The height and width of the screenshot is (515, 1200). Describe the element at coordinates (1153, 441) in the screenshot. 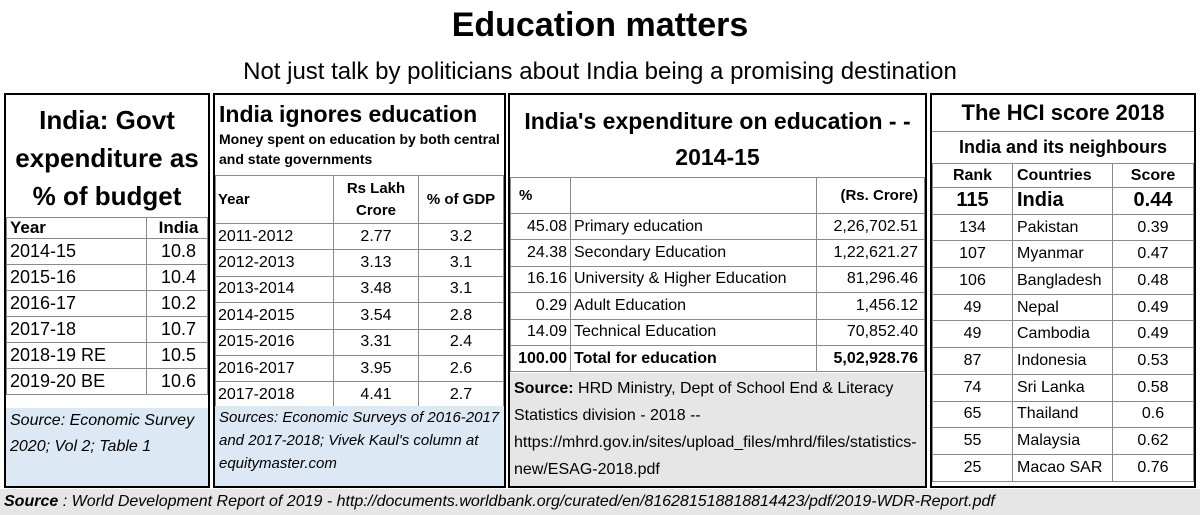

I see `score-cell: 0.62` at that location.